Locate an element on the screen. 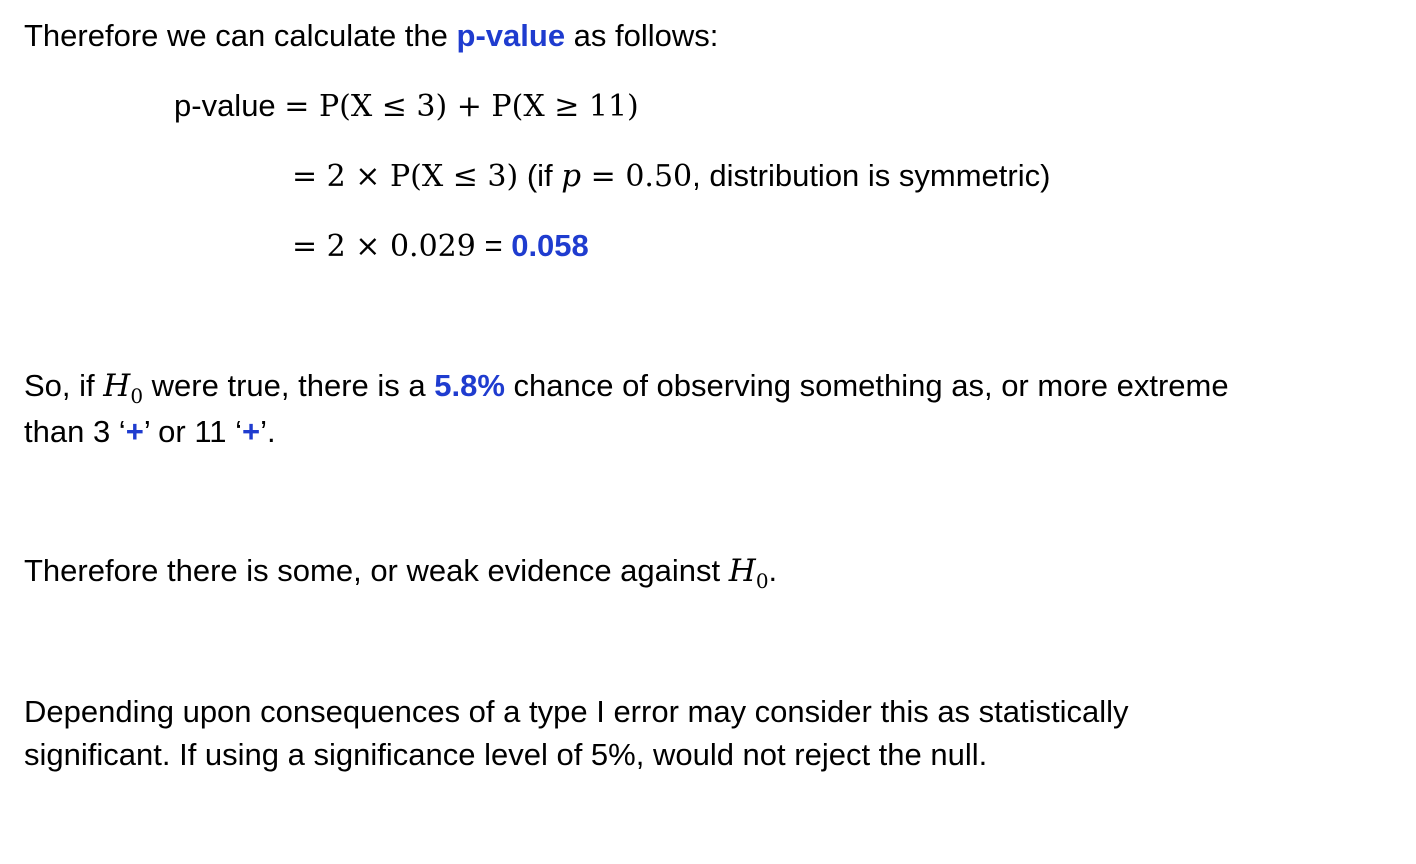  equation-expr-3: = 2 × 0.029 is located at coordinates (384, 246).